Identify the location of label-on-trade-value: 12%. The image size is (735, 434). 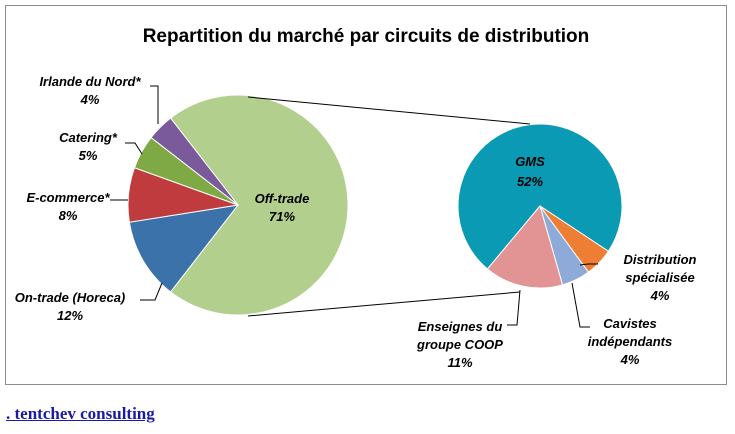
(70, 315).